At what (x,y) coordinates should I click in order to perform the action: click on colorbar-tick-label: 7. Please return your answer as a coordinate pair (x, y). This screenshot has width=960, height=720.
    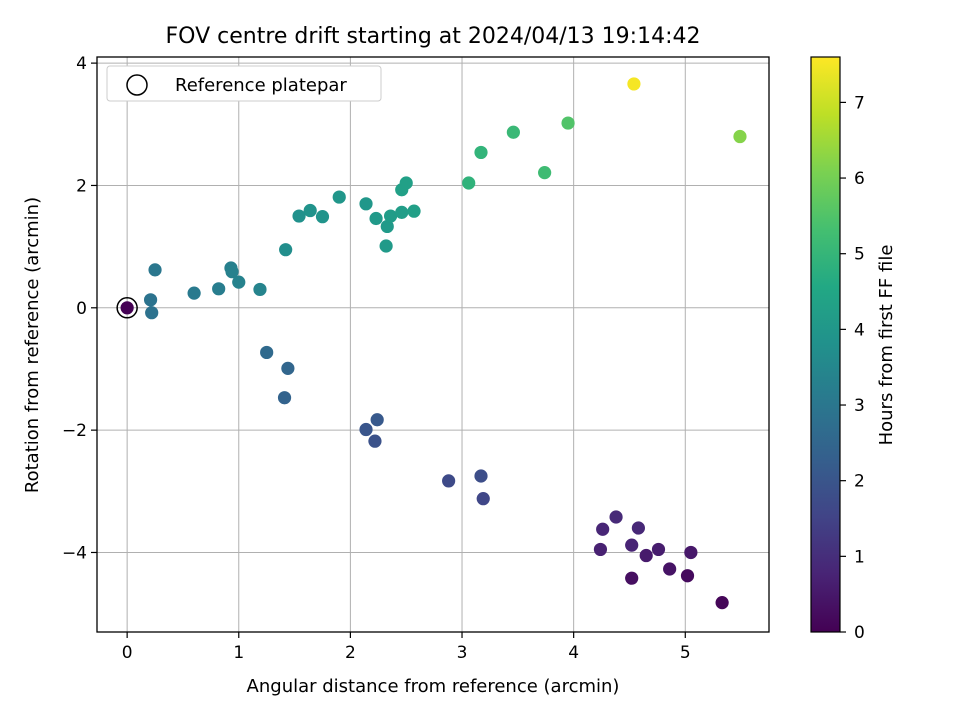
    Looking at the image, I should click on (859, 103).